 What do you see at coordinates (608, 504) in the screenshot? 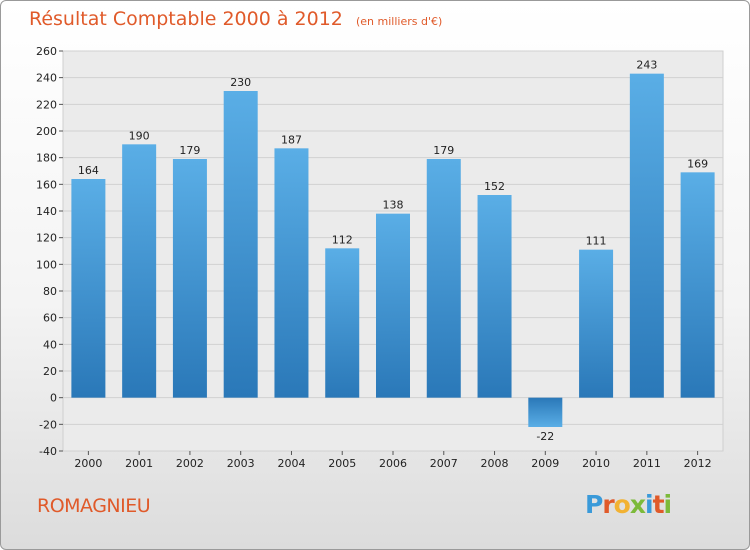
I see `logo-letter: r` at bounding box center [608, 504].